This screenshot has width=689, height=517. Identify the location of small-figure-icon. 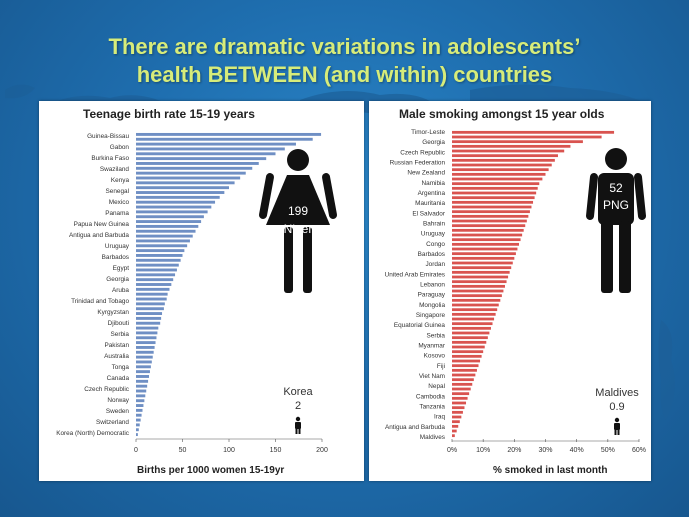
(298, 425).